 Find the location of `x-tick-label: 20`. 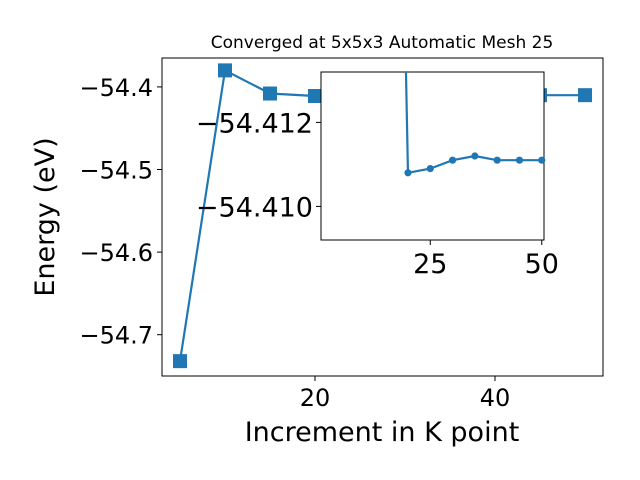

x-tick-label: 20 is located at coordinates (315, 398).